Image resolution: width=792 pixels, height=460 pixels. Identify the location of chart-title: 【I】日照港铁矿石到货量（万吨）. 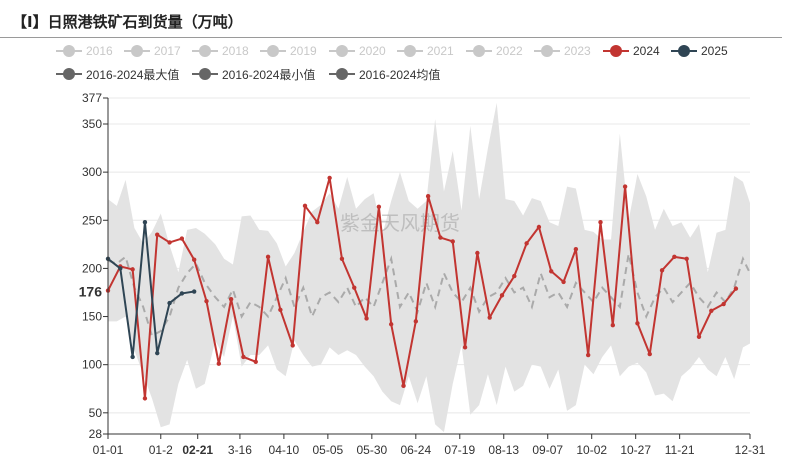
(127, 22).